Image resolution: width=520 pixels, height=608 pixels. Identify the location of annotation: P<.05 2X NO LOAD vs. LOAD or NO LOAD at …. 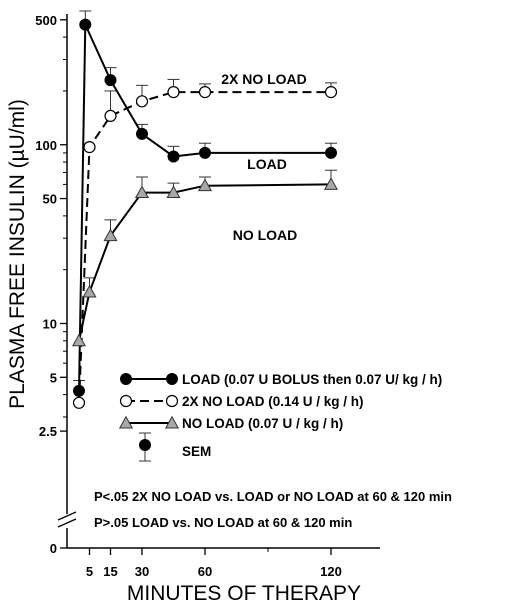
(273, 496).